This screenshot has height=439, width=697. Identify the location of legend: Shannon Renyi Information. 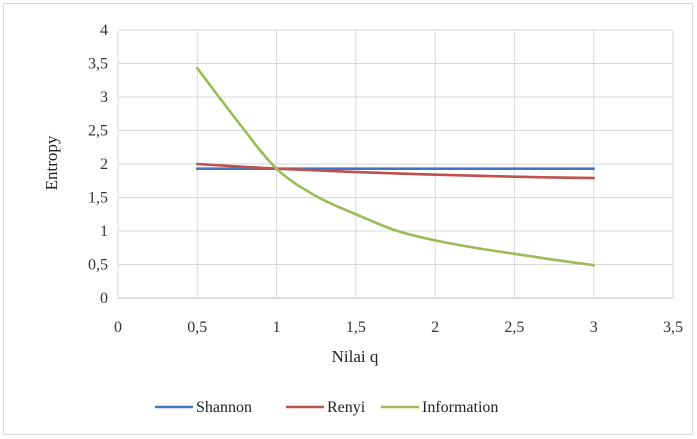
(326, 407).